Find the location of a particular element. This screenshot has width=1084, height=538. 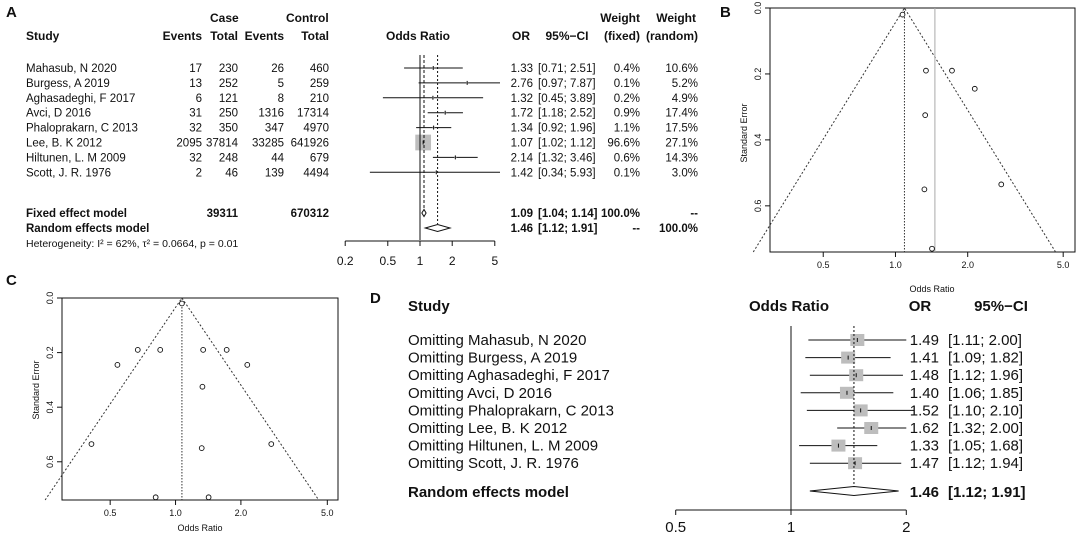

d-header-ci: 95%−CI is located at coordinates (1001, 306).